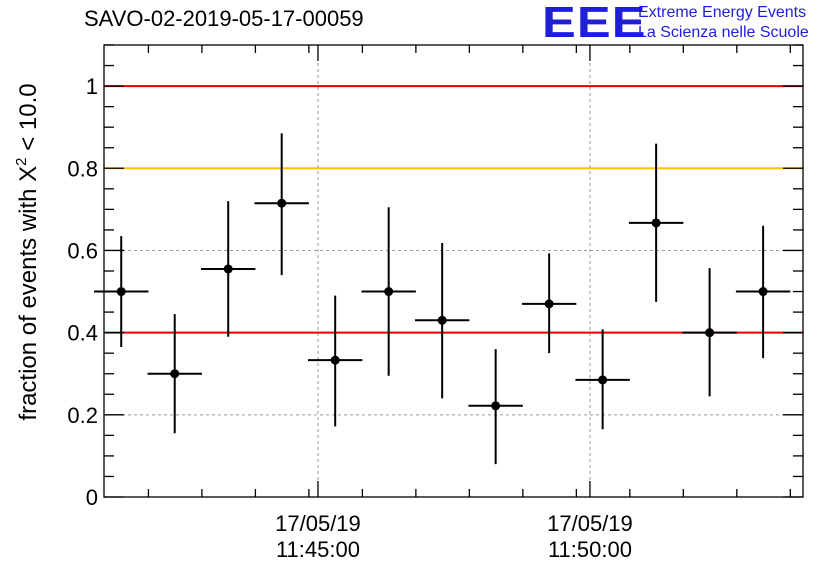 Image resolution: width=836 pixels, height=572 pixels. Describe the element at coordinates (28, 301) in the screenshot. I see `y-axis-label-prefix: fraction of events with` at that location.